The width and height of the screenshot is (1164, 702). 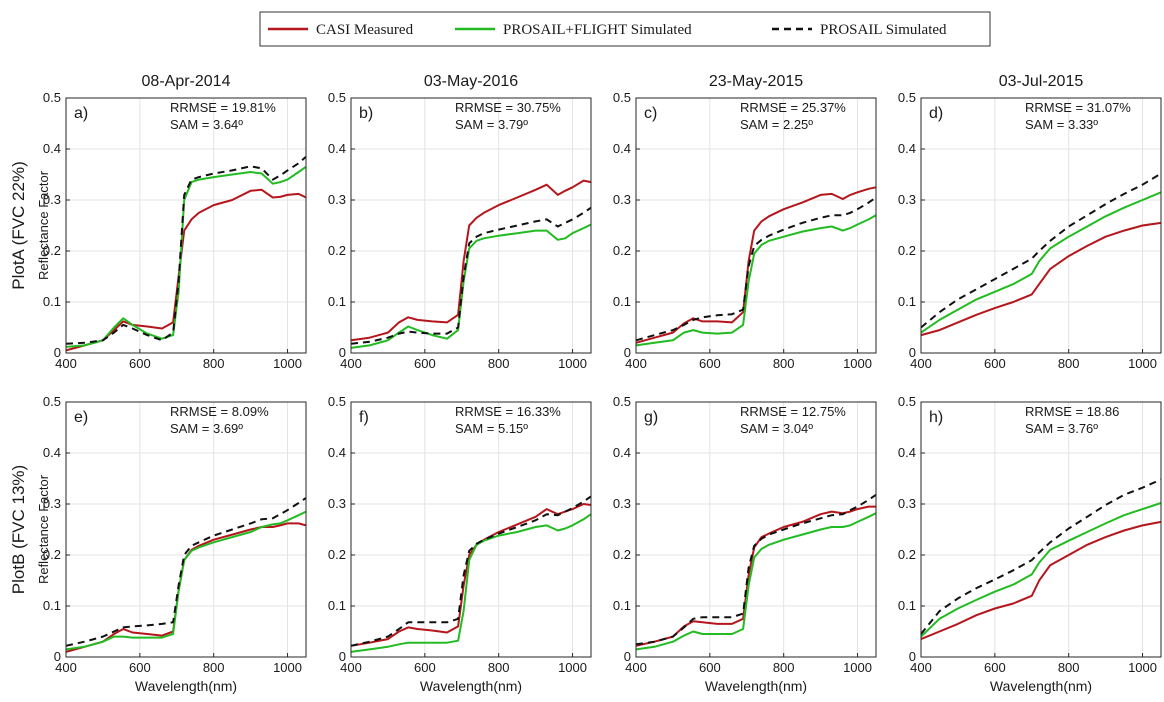 What do you see at coordinates (793, 411) in the screenshot?
I see `rrmse-label: RRMSE = 12.75%` at bounding box center [793, 411].